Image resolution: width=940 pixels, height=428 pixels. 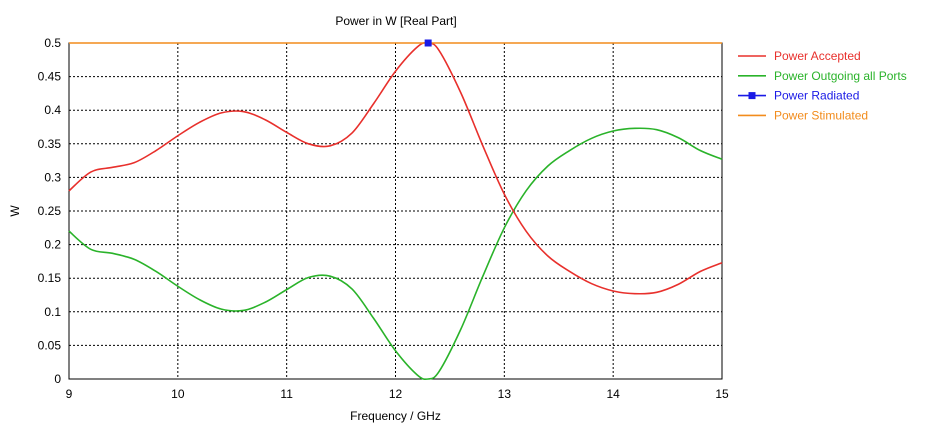 What do you see at coordinates (395, 416) in the screenshot?
I see `x-axis-title: Frequency / GHz` at bounding box center [395, 416].